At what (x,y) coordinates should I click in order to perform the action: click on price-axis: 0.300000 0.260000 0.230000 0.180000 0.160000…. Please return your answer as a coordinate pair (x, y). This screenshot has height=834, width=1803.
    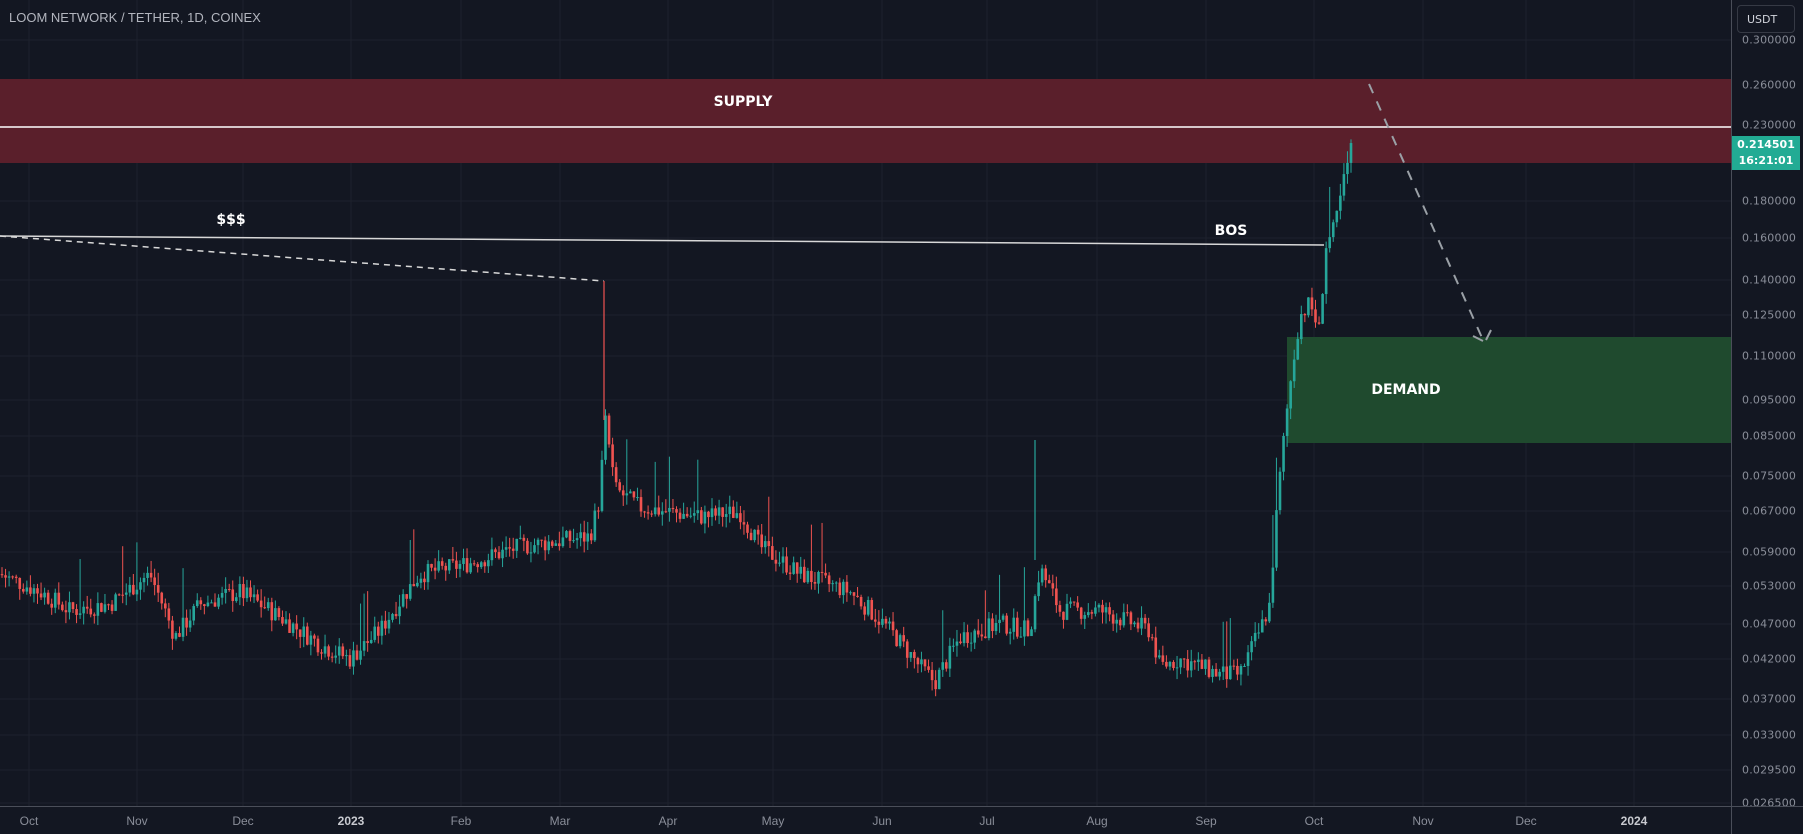
    Looking at the image, I should click on (1767, 405).